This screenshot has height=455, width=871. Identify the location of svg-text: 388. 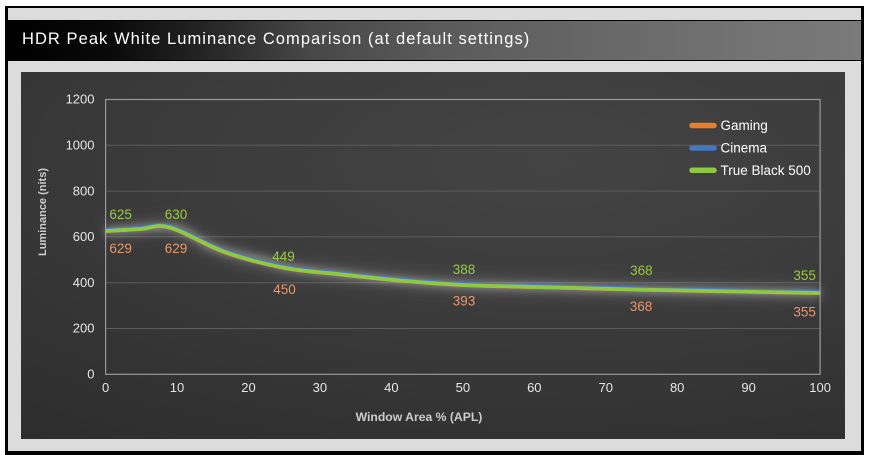
(464, 269).